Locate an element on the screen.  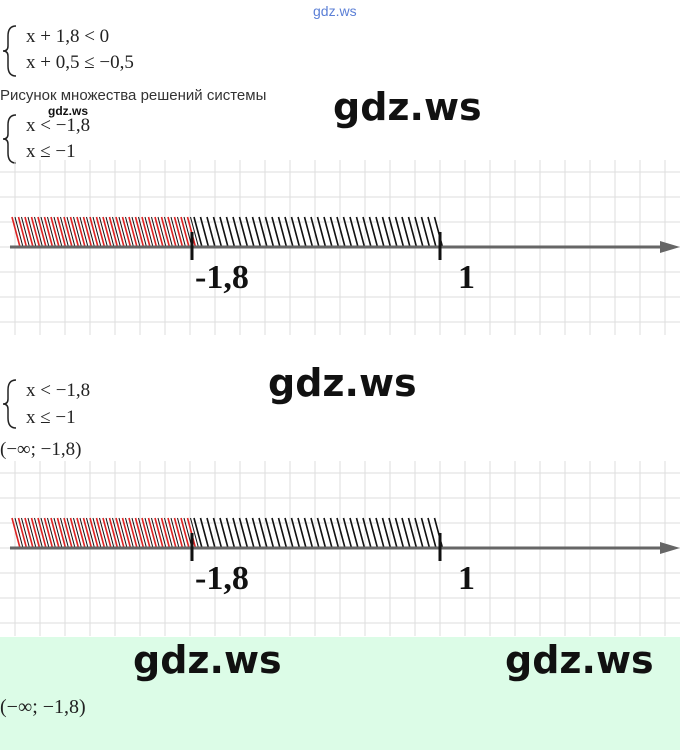
interval: (−∞; −1,8) is located at coordinates (41, 449).